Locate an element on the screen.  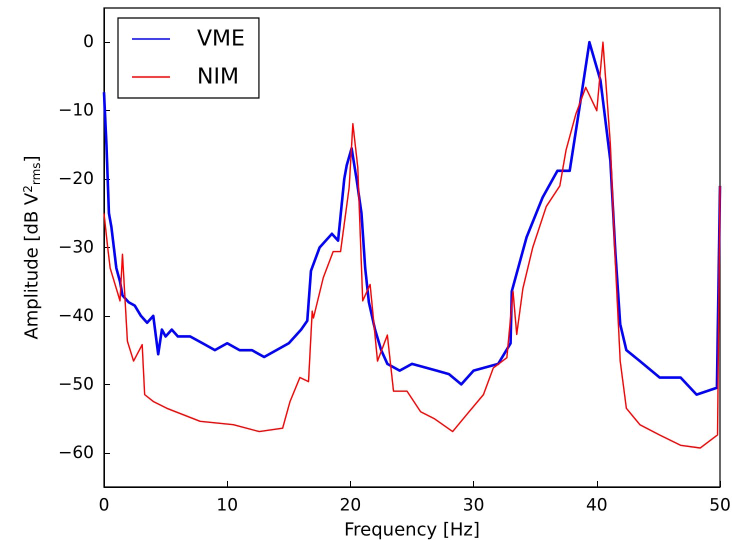
x-tick-label: 0 is located at coordinates (104, 506).